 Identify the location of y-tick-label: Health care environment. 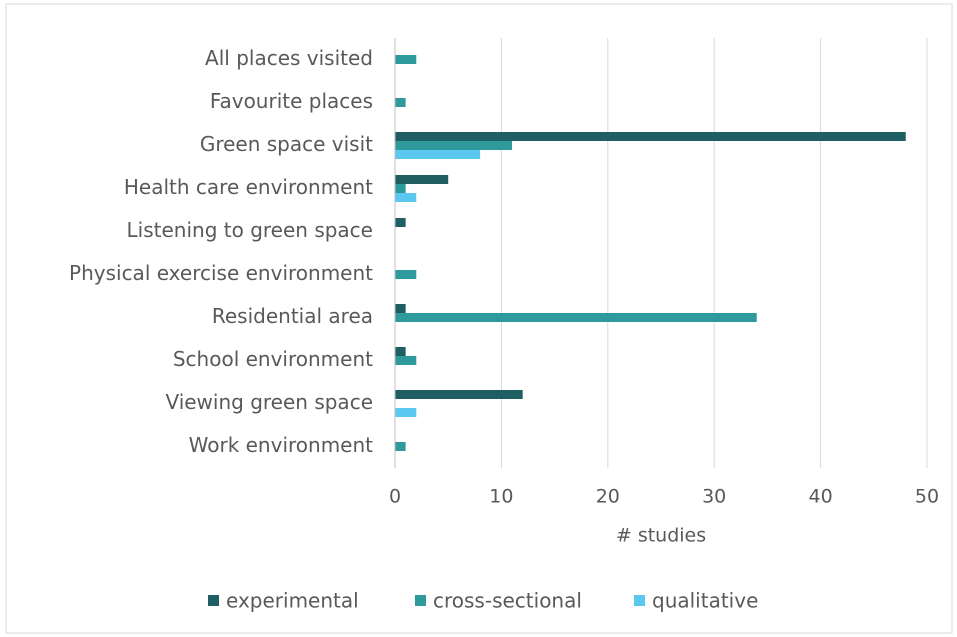
(248, 187).